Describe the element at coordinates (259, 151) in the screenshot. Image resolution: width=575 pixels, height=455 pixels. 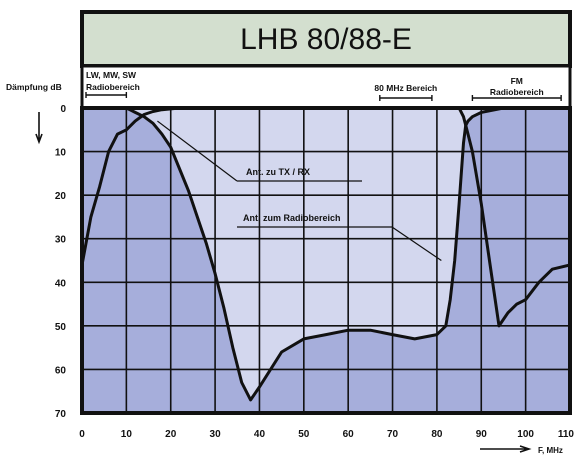
I see `callout-tx-leader` at that location.